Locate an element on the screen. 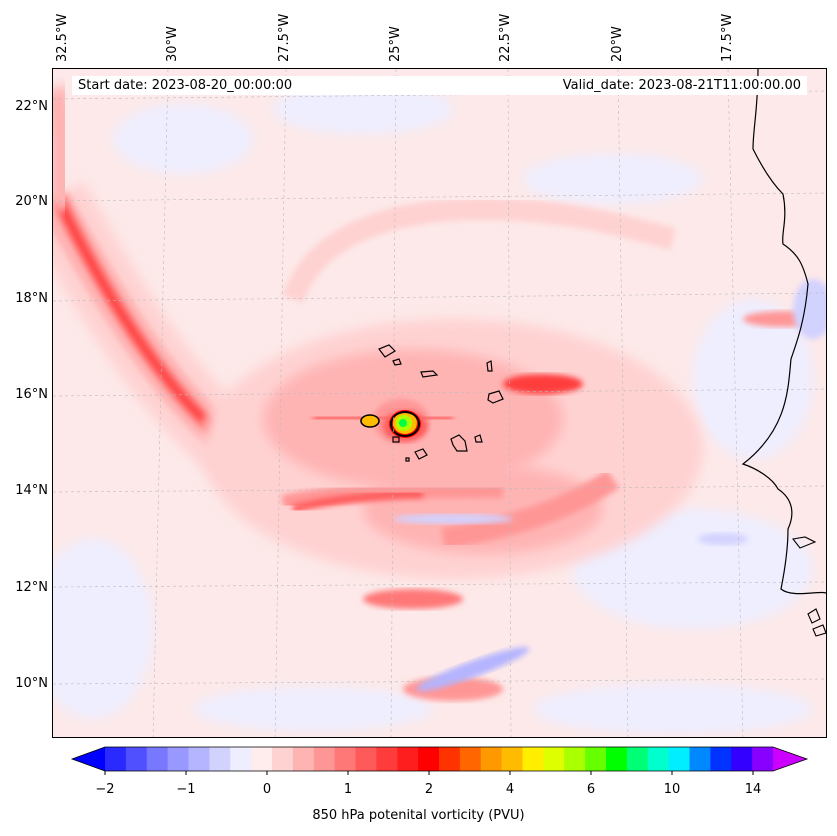 The width and height of the screenshot is (837, 836). colorbar-outline is located at coordinates (439, 759).